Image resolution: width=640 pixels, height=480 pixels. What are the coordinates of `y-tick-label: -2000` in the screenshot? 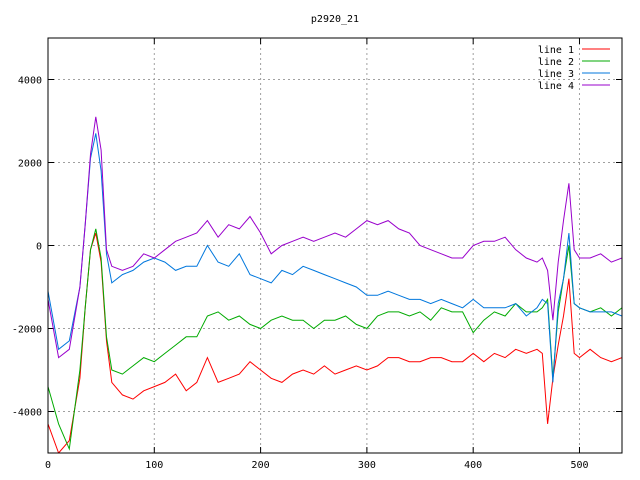 It's located at (27, 330).